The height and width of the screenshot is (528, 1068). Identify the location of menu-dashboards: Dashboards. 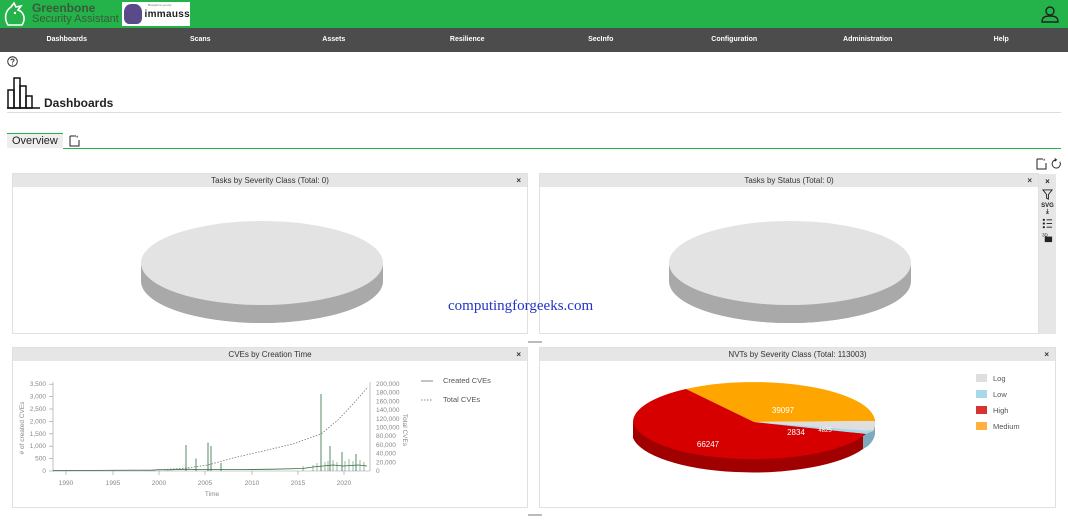
(66, 39).